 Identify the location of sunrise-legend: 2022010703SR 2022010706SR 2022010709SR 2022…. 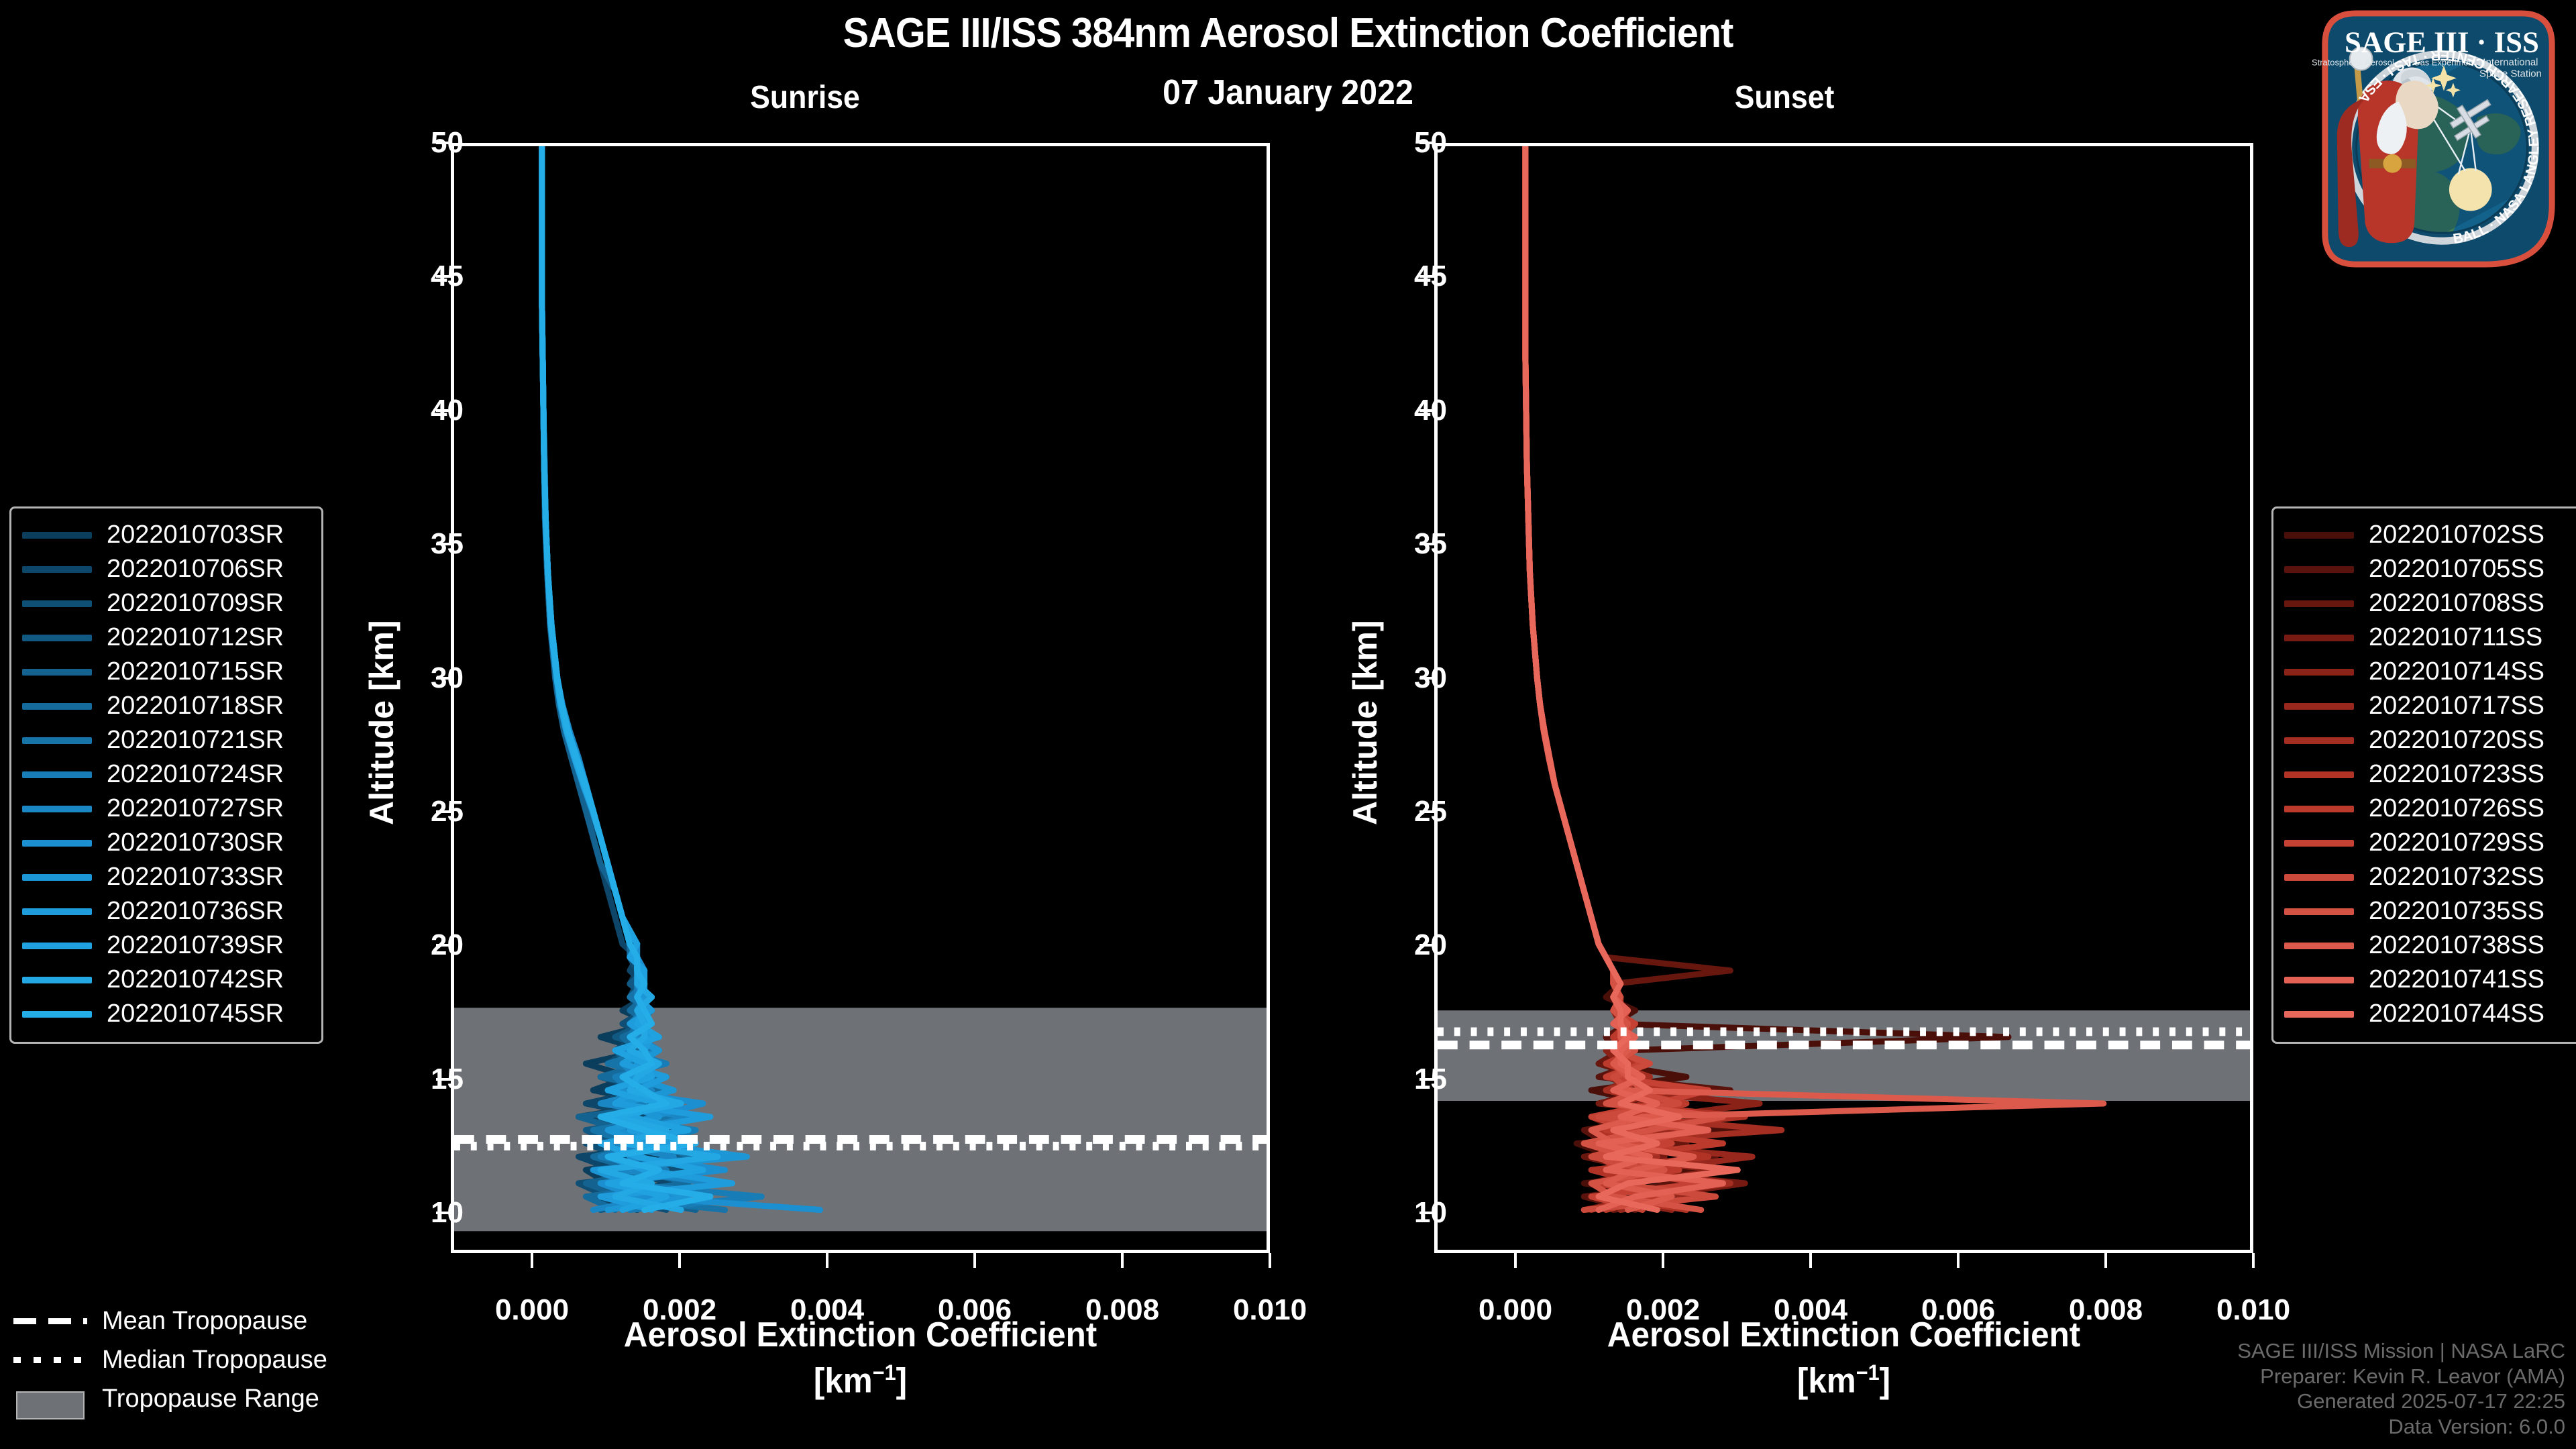
(166, 775).